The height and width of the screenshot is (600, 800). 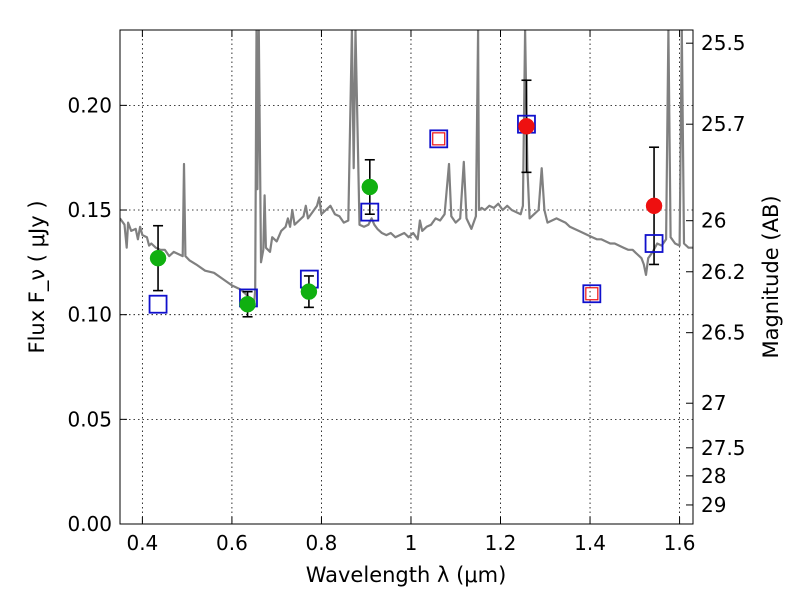 What do you see at coordinates (723, 272) in the screenshot?
I see `y2-tick-label: 26.2` at bounding box center [723, 272].